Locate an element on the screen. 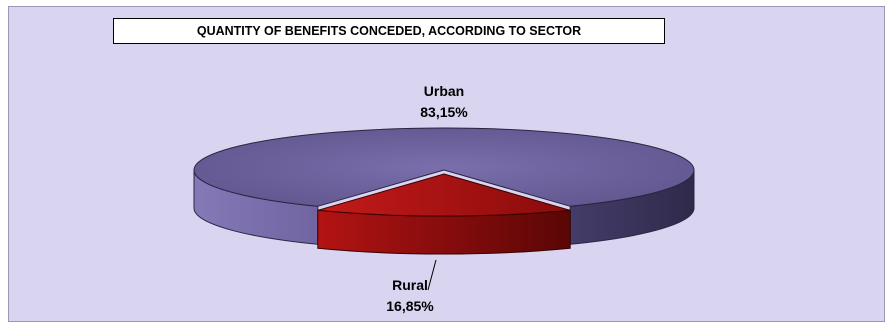  label-urban-name: Urban is located at coordinates (444, 91).